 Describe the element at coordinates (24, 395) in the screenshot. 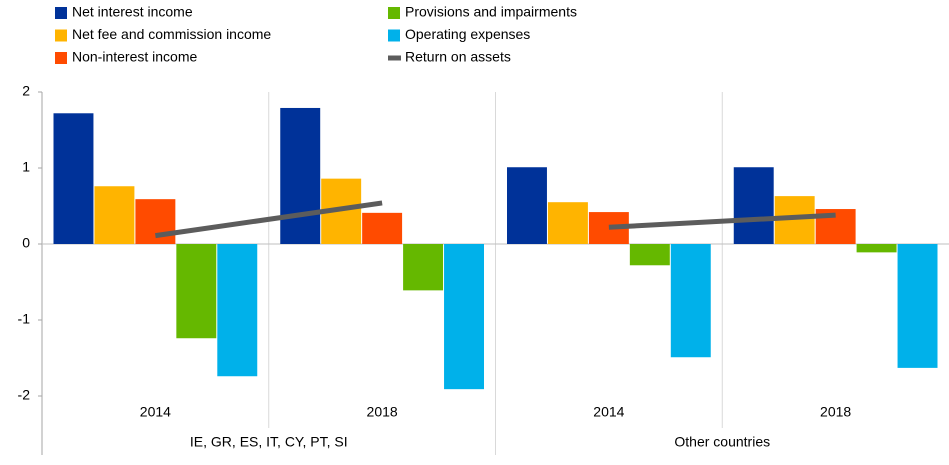

I see `y-tick-label: -2` at that location.